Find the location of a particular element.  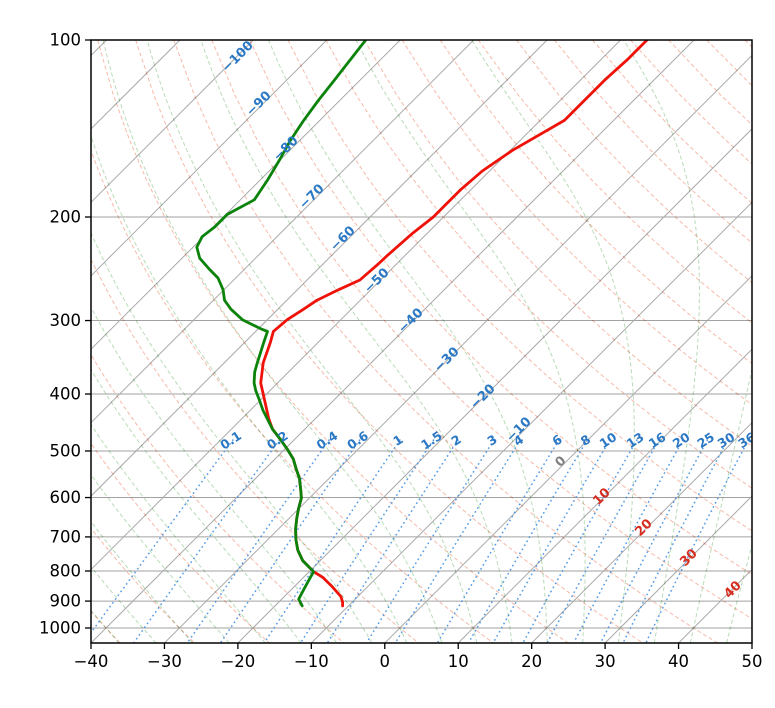

x-tick-label: −10 is located at coordinates (311, 661).